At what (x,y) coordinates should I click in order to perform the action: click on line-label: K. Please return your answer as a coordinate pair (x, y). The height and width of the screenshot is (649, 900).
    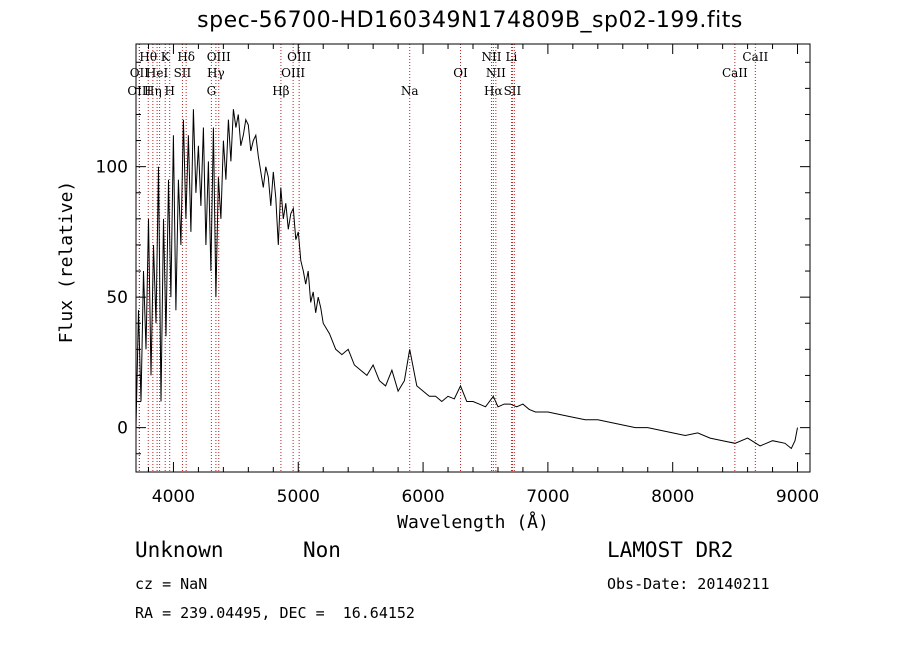
    Looking at the image, I should click on (166, 57).